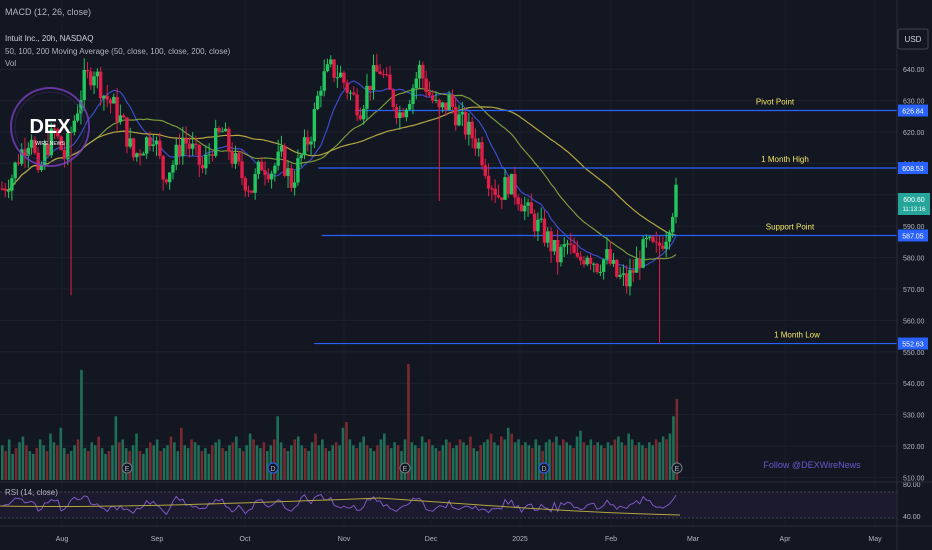 The image size is (932, 550). I want to click on currency-label: USD, so click(913, 39).